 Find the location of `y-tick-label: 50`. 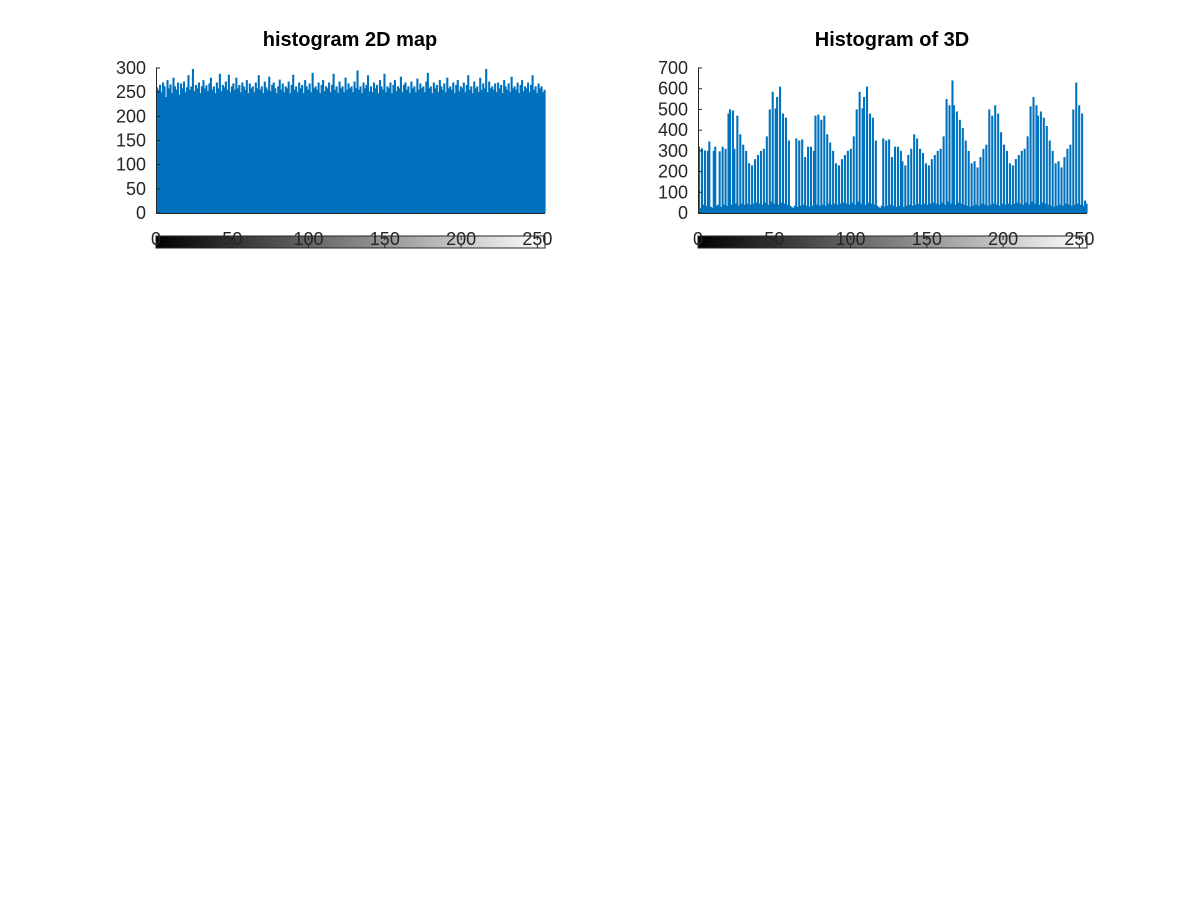

y-tick-label: 50 is located at coordinates (136, 189).